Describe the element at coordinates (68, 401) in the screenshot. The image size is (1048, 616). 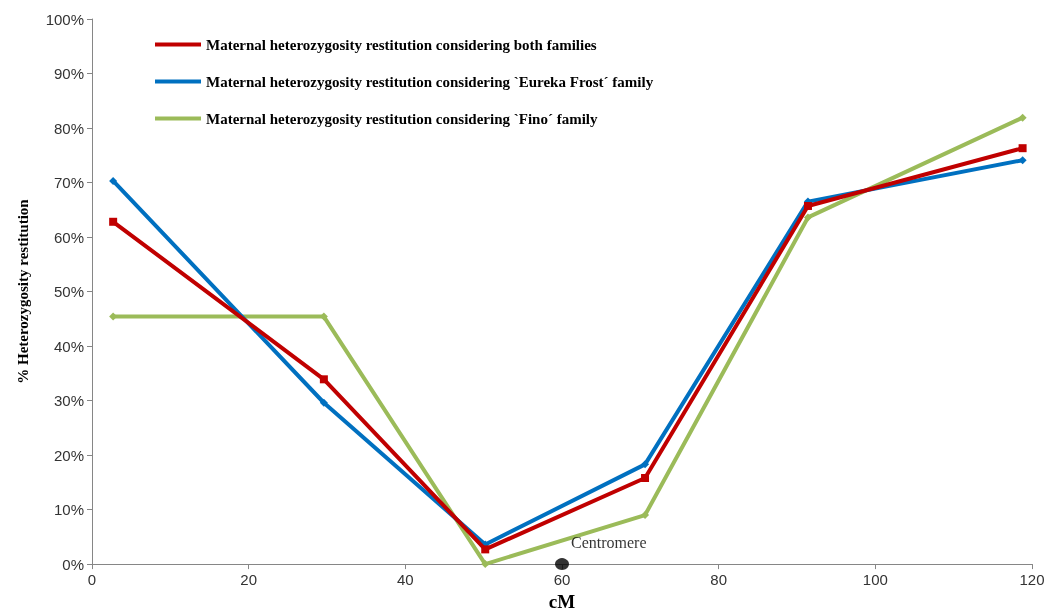
I see `y-tick-label: 30%` at that location.